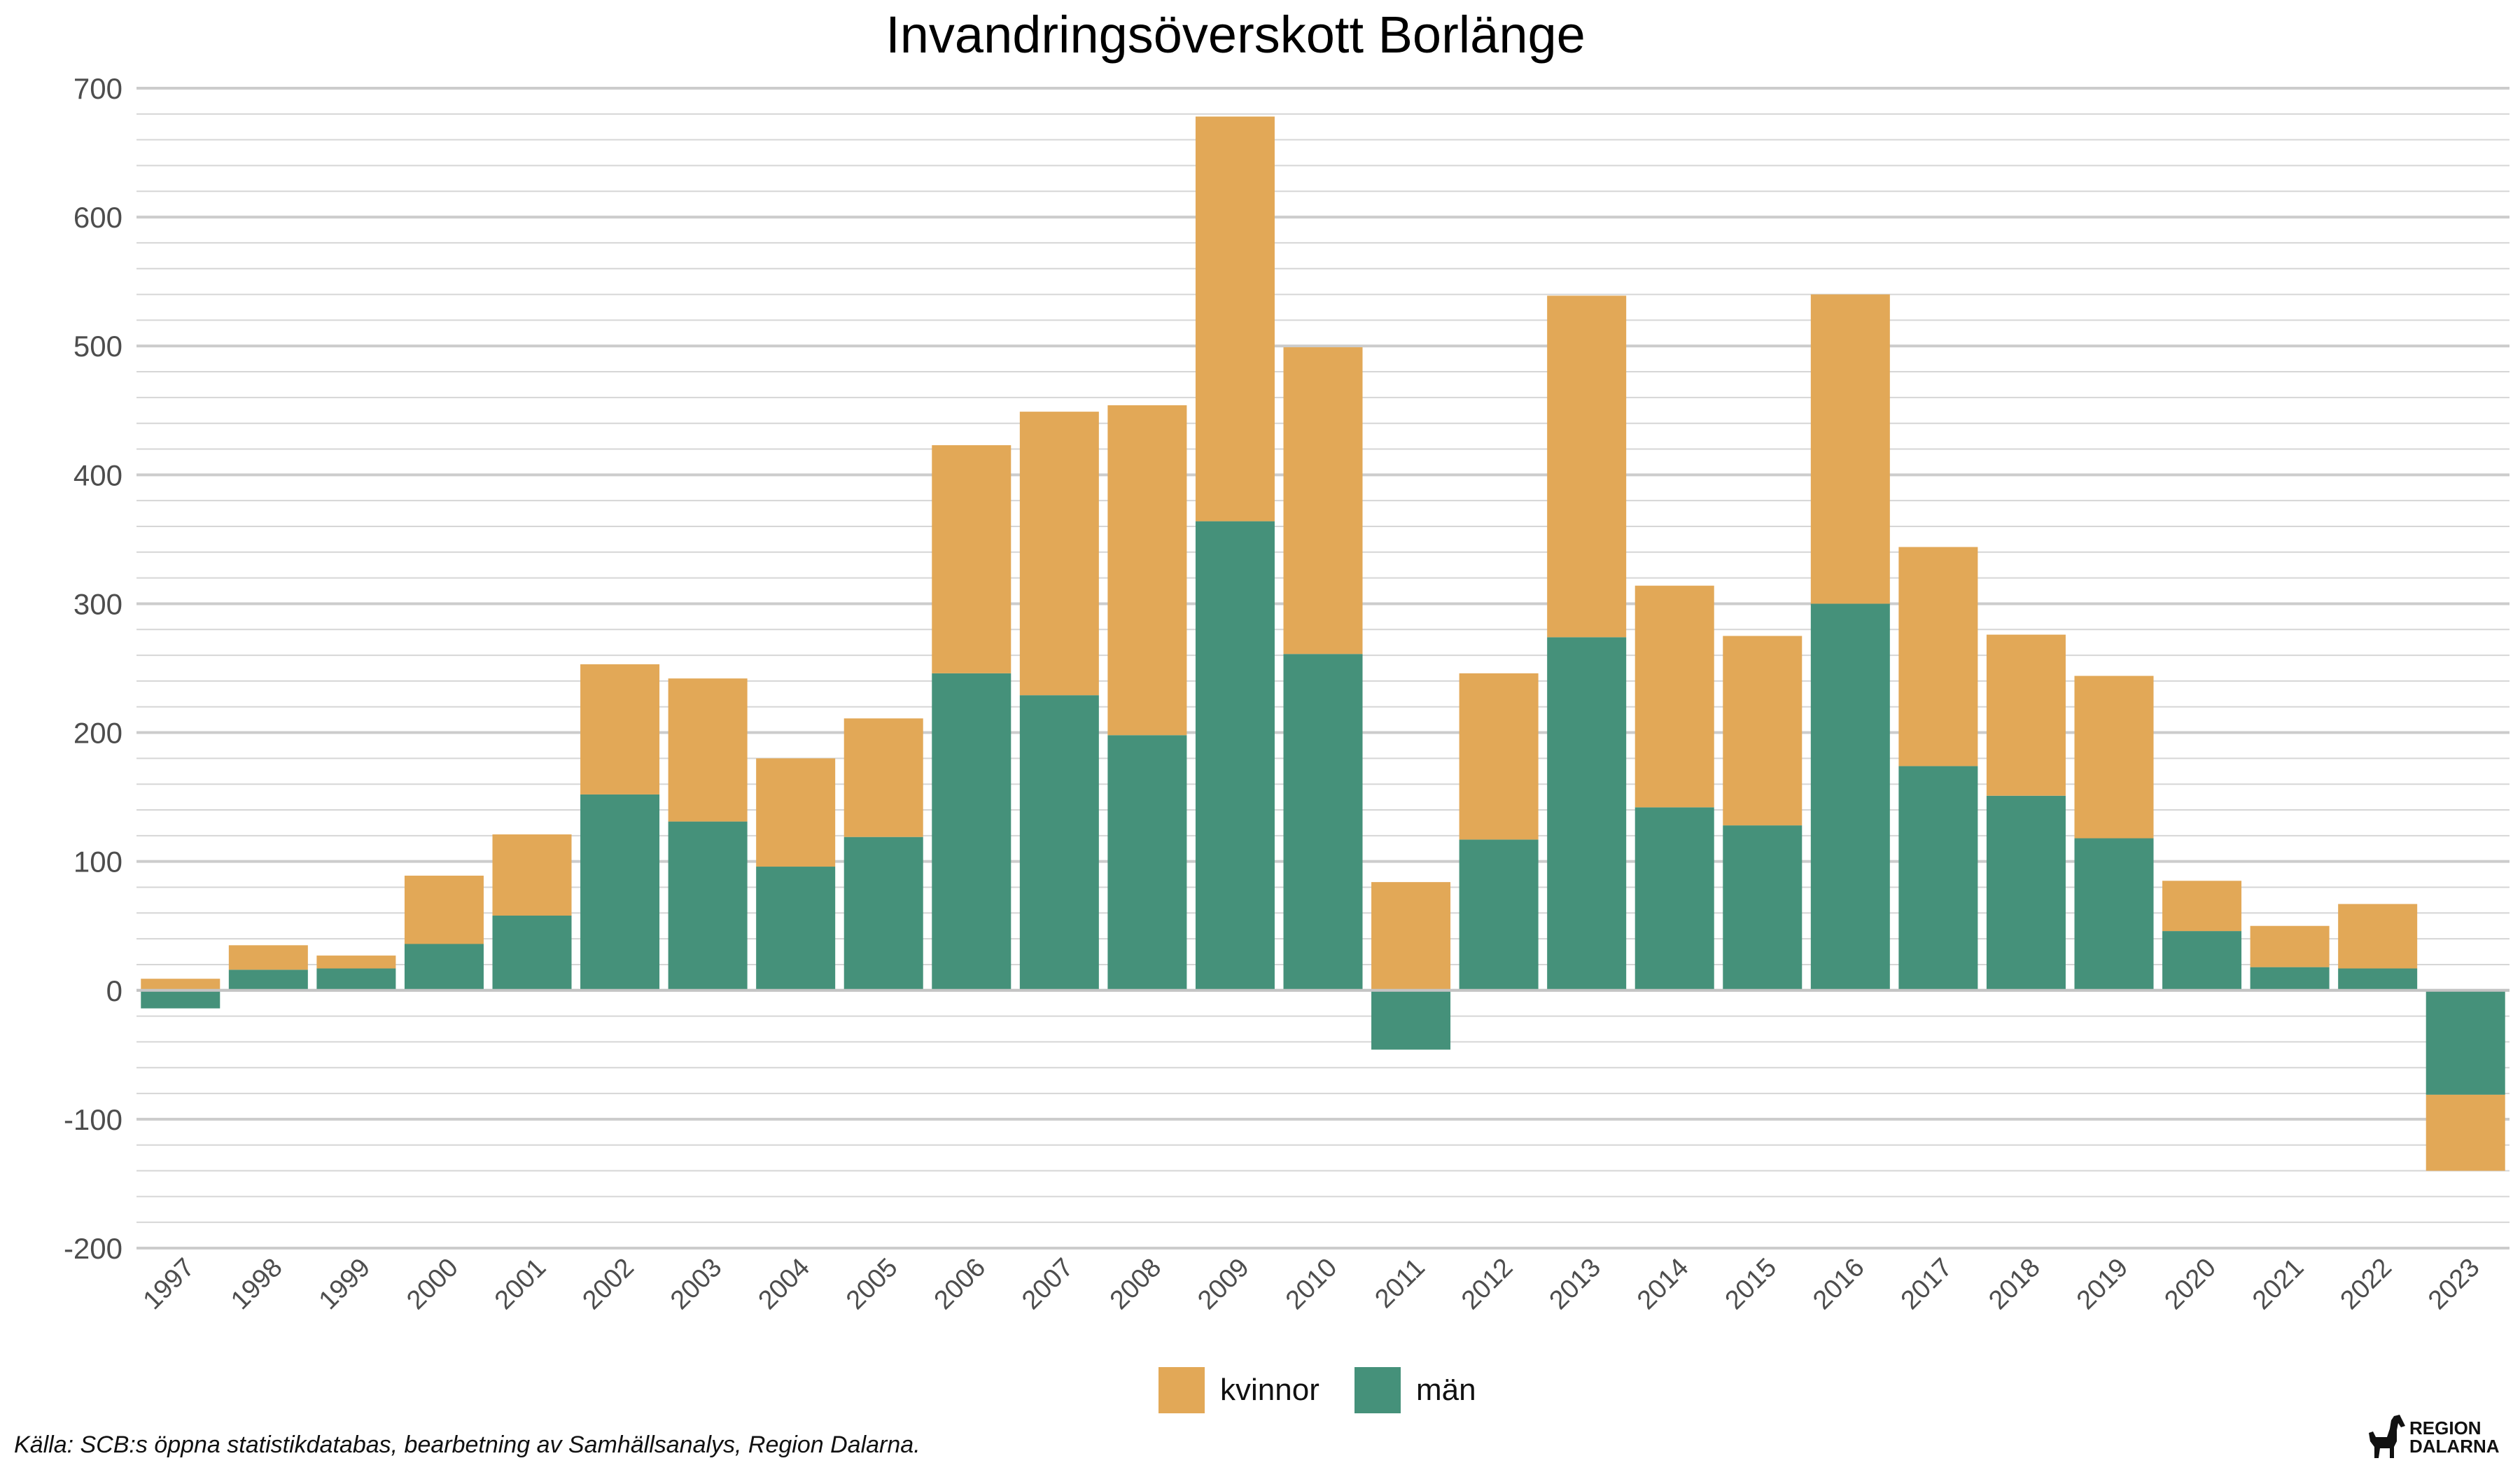 The height and width of the screenshot is (1470, 2520). I want to click on x-tick-label: 2011, so click(1399, 1283).